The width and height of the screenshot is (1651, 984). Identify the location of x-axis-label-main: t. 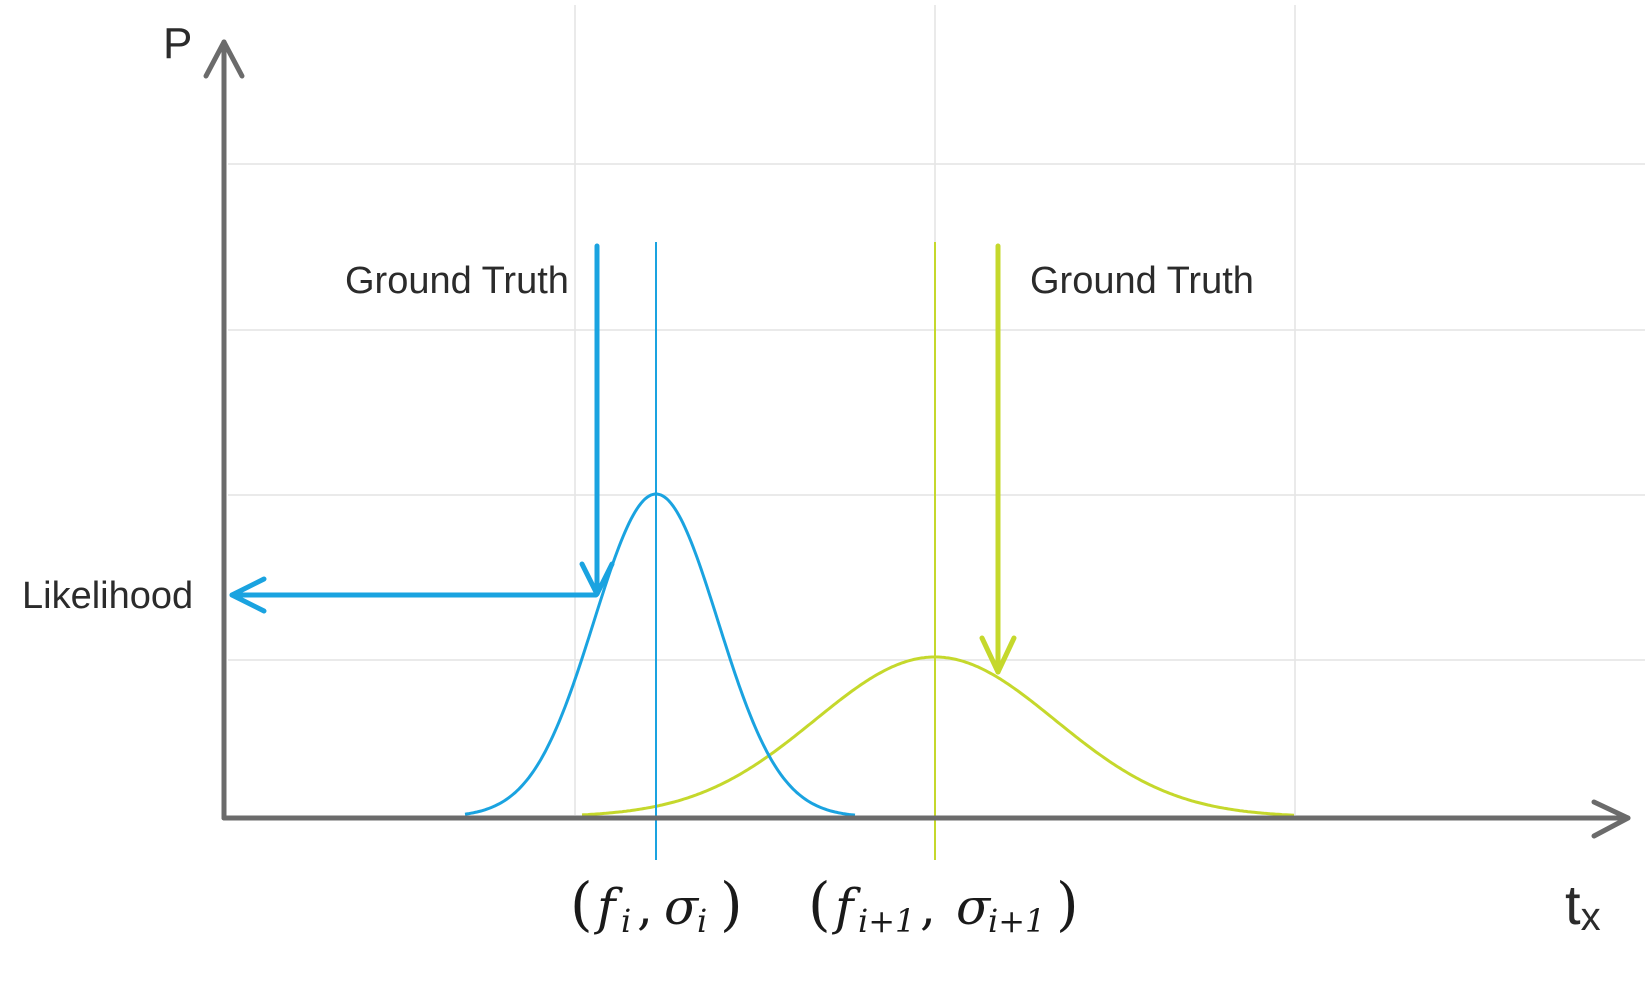
(1573, 904).